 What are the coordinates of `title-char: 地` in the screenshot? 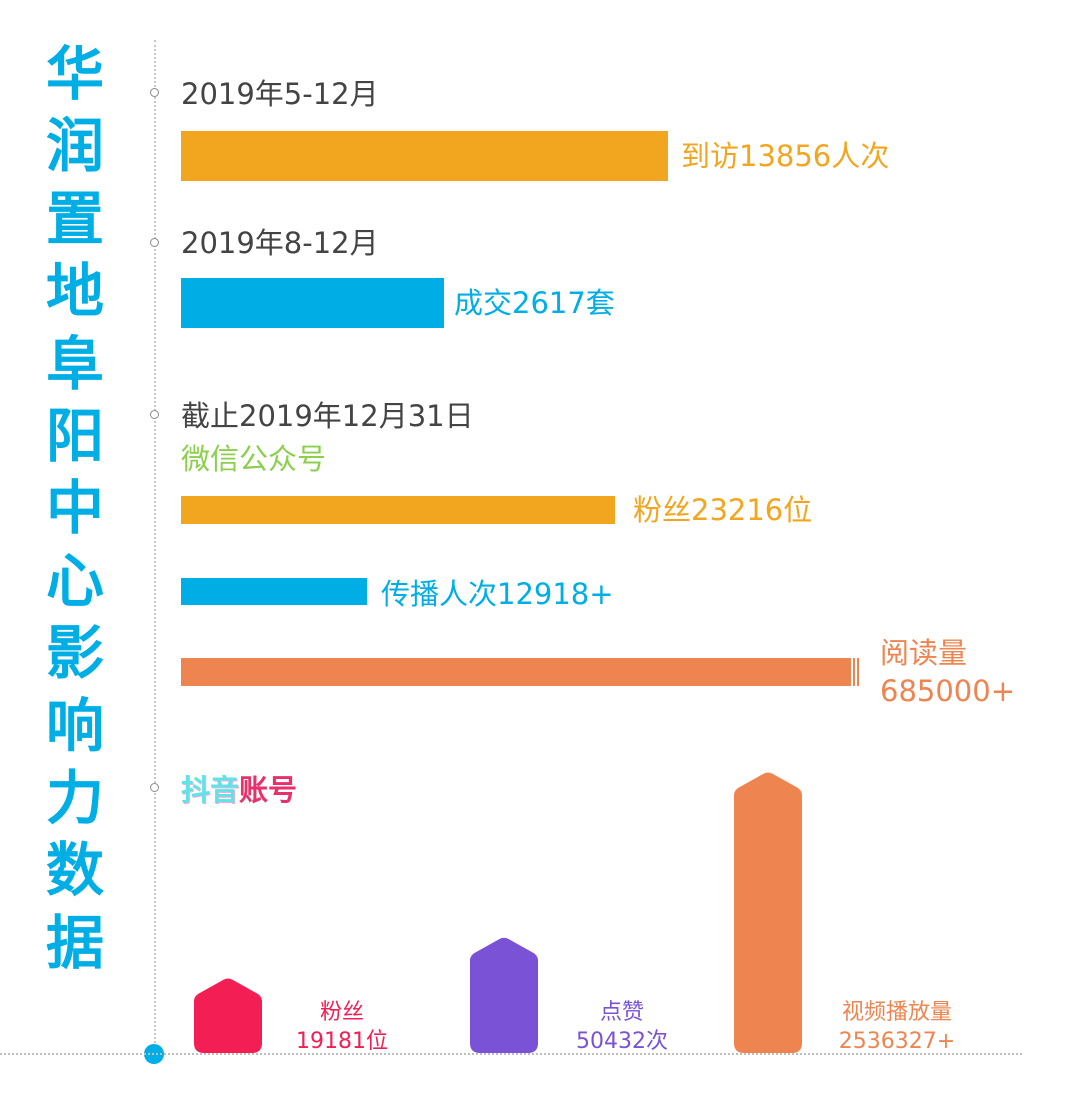 It's located at (74, 291).